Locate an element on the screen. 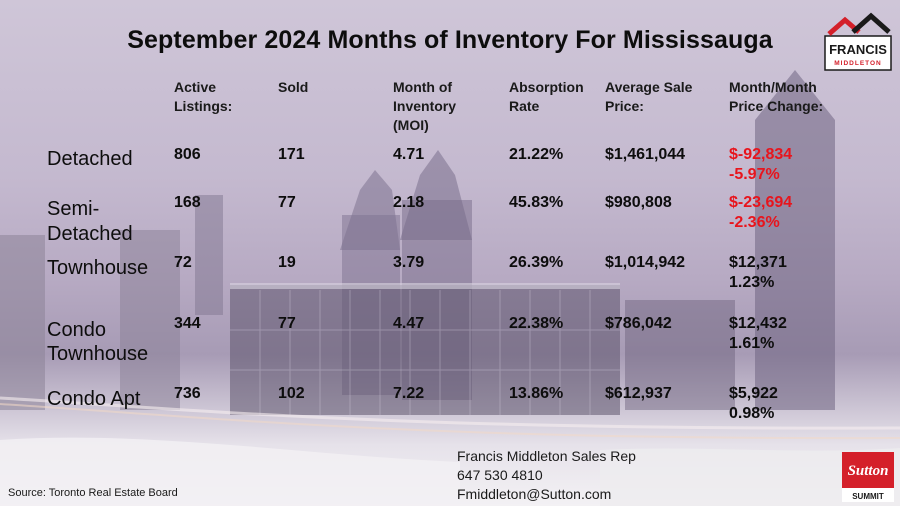  source-note: Source: Toronto Real Estate Board is located at coordinates (93, 493).